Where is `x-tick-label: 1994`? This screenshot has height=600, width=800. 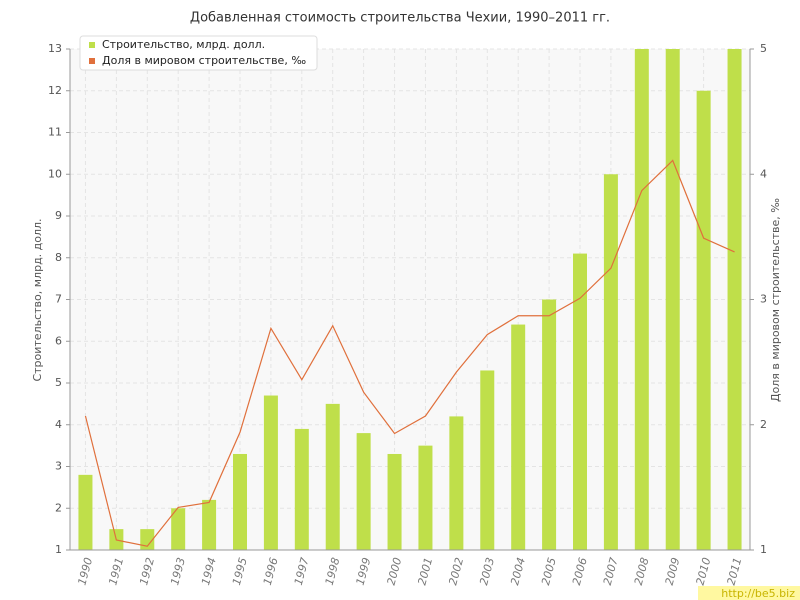 x-tick-label: 1994 is located at coordinates (209, 571).